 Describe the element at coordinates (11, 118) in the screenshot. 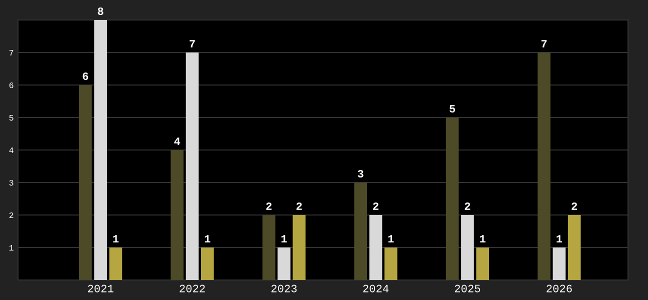

I see `y-tick-label: 5` at that location.